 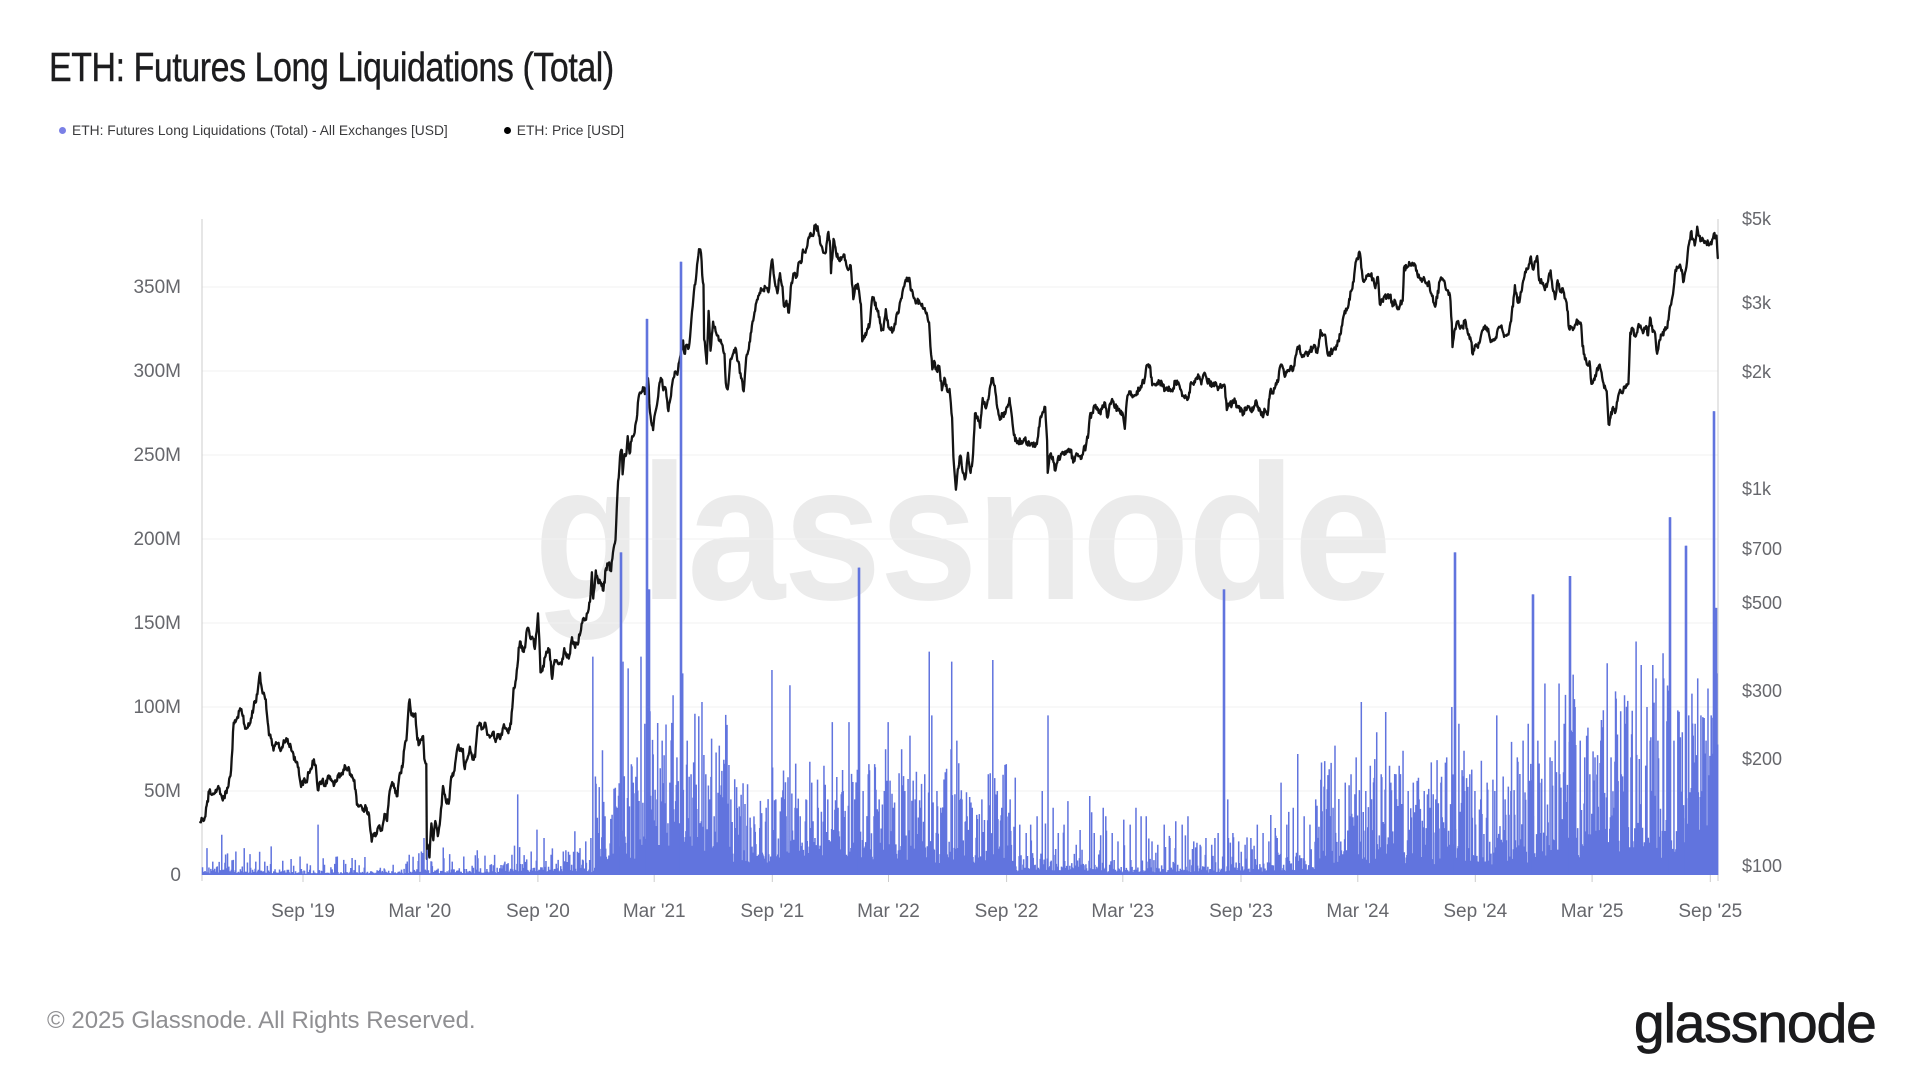 I want to click on svg-text: Mar '21, so click(x=654, y=911).